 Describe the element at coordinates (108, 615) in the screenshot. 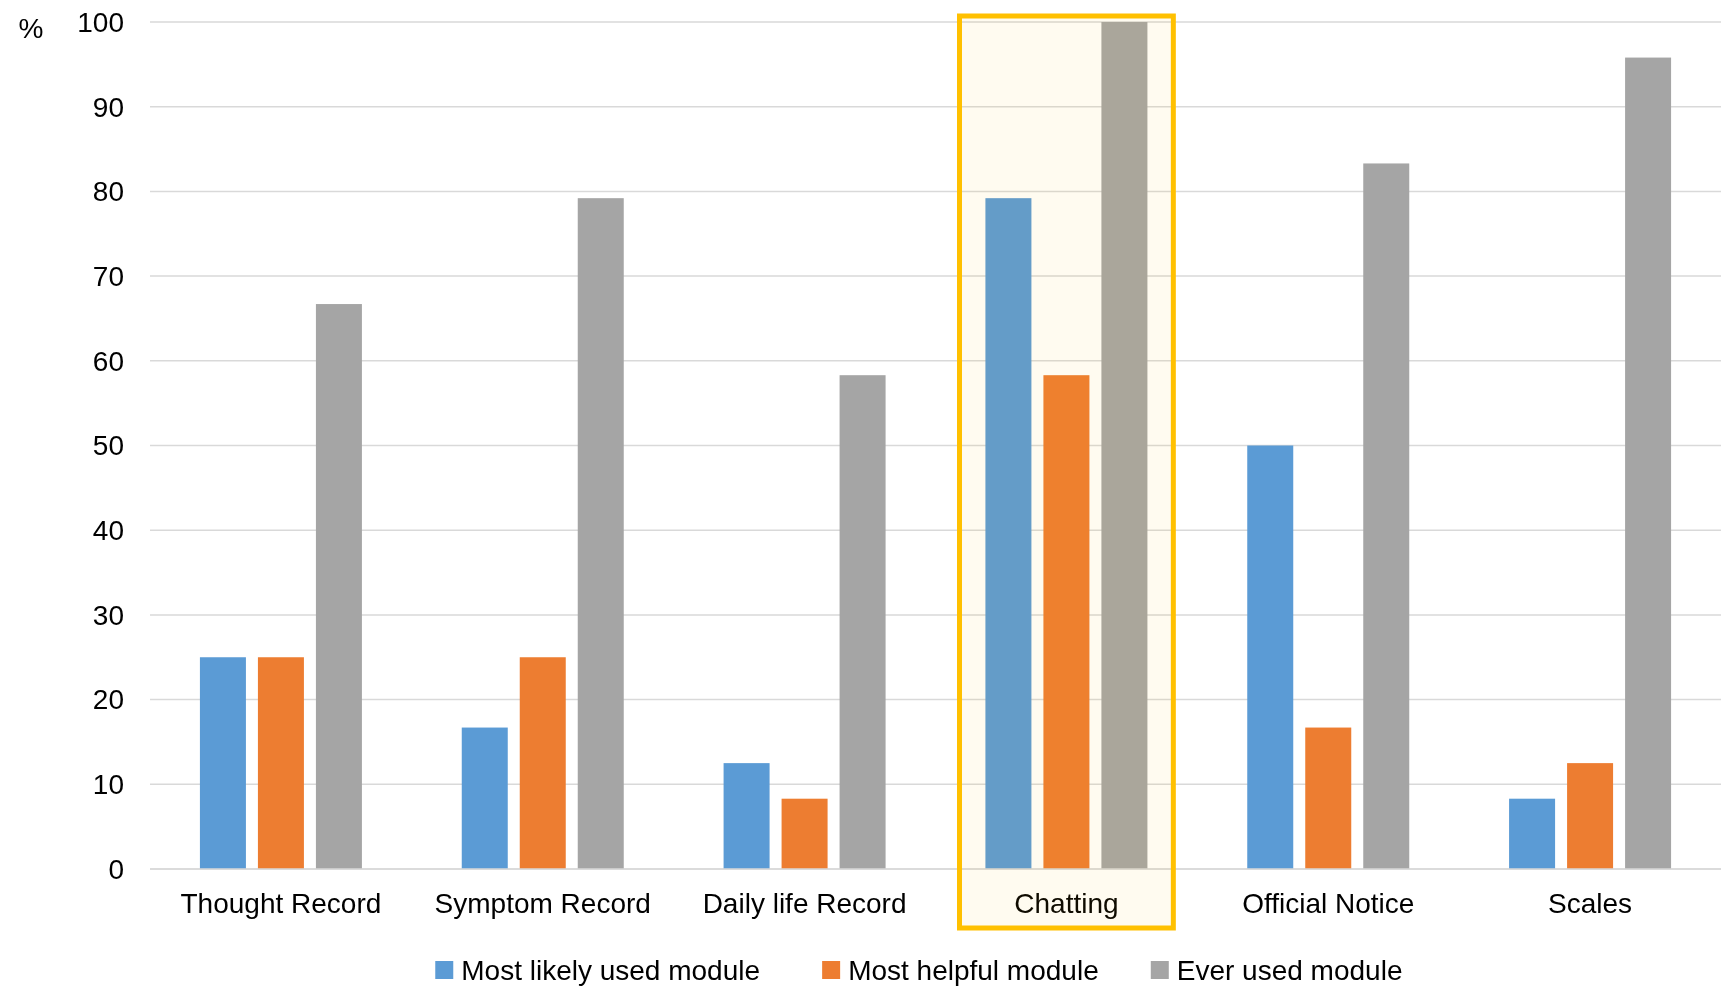

I see `y-tick-label: 30` at that location.